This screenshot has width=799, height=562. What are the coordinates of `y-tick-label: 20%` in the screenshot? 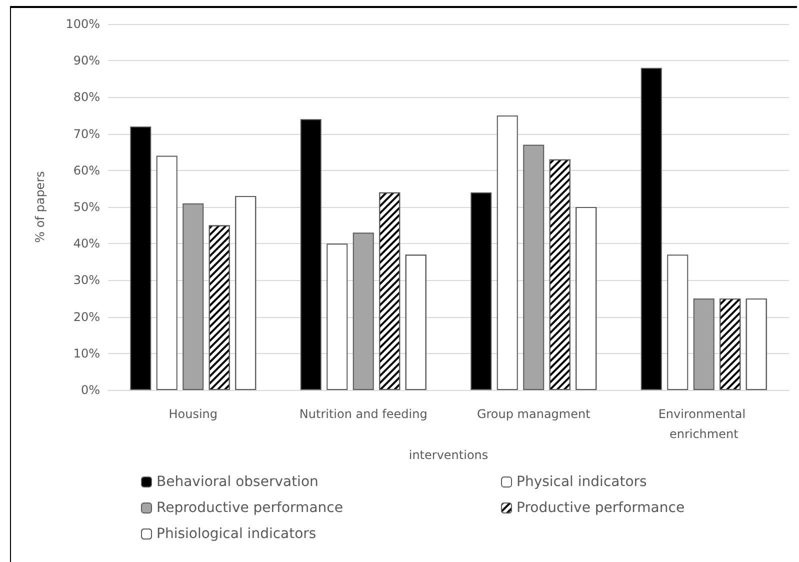 It's located at (86, 317).